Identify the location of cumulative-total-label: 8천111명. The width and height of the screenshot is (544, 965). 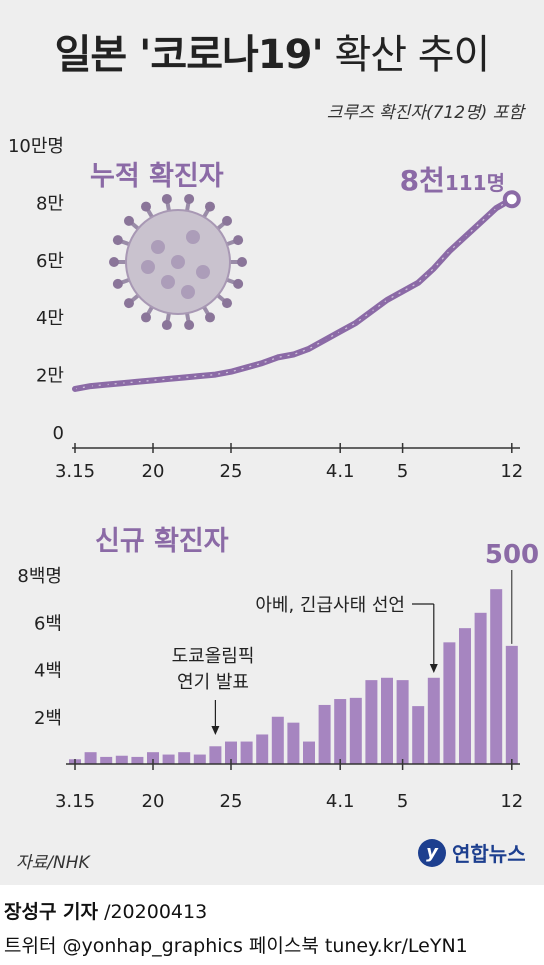
(452, 180).